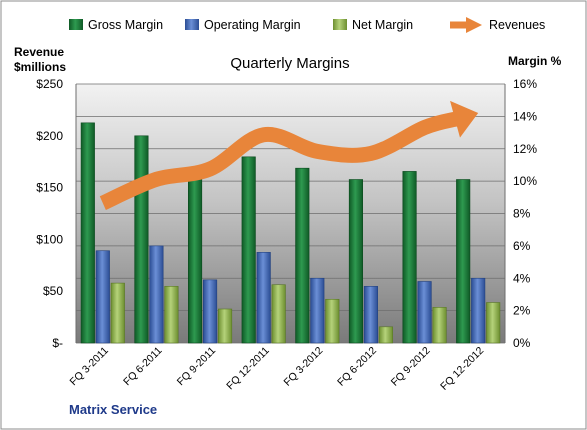 The image size is (587, 430). I want to click on bar-gross-margin-fq-6-2011, so click(141, 239).